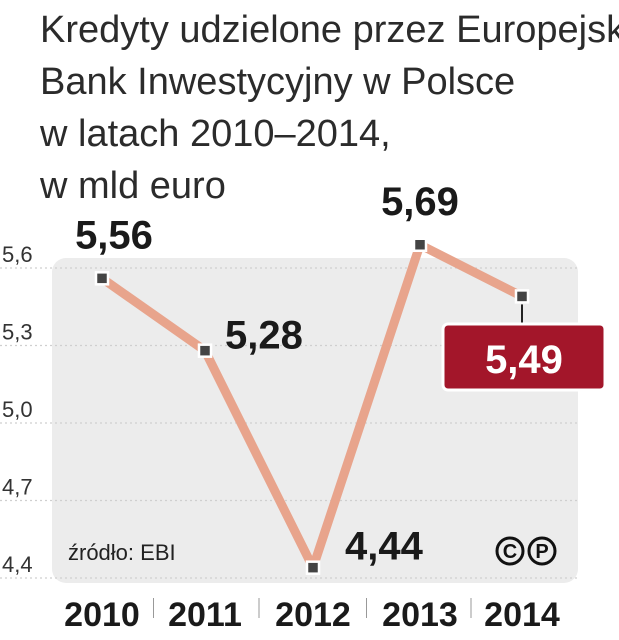 The height and width of the screenshot is (640, 619). Describe the element at coordinates (522, 615) in the screenshot. I see `x-tick-label: 2014` at that location.